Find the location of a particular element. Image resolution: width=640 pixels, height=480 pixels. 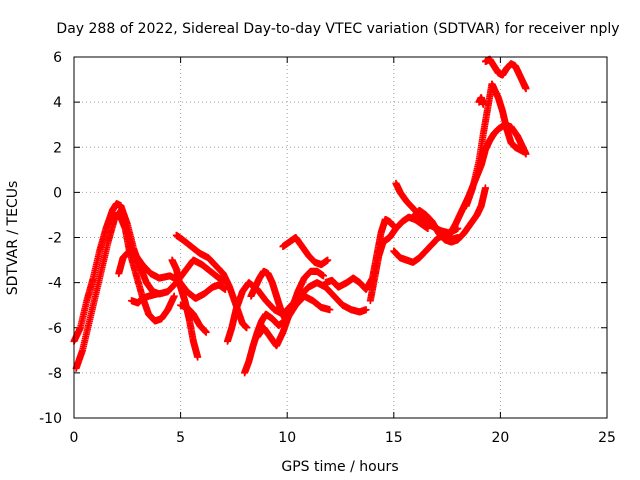

y-tick-label: 6 is located at coordinates (57, 58).